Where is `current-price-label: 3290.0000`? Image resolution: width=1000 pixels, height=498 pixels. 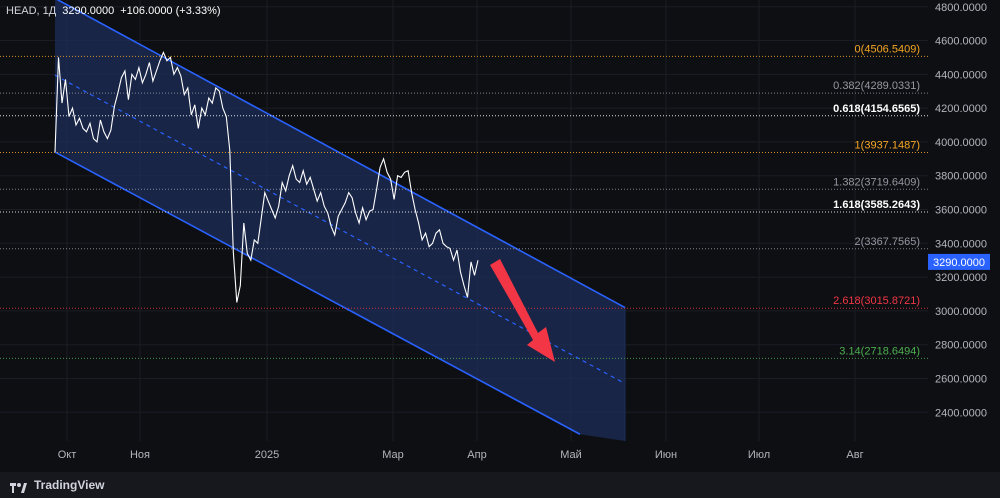
current-price-label: 3290.0000 is located at coordinates (959, 263).